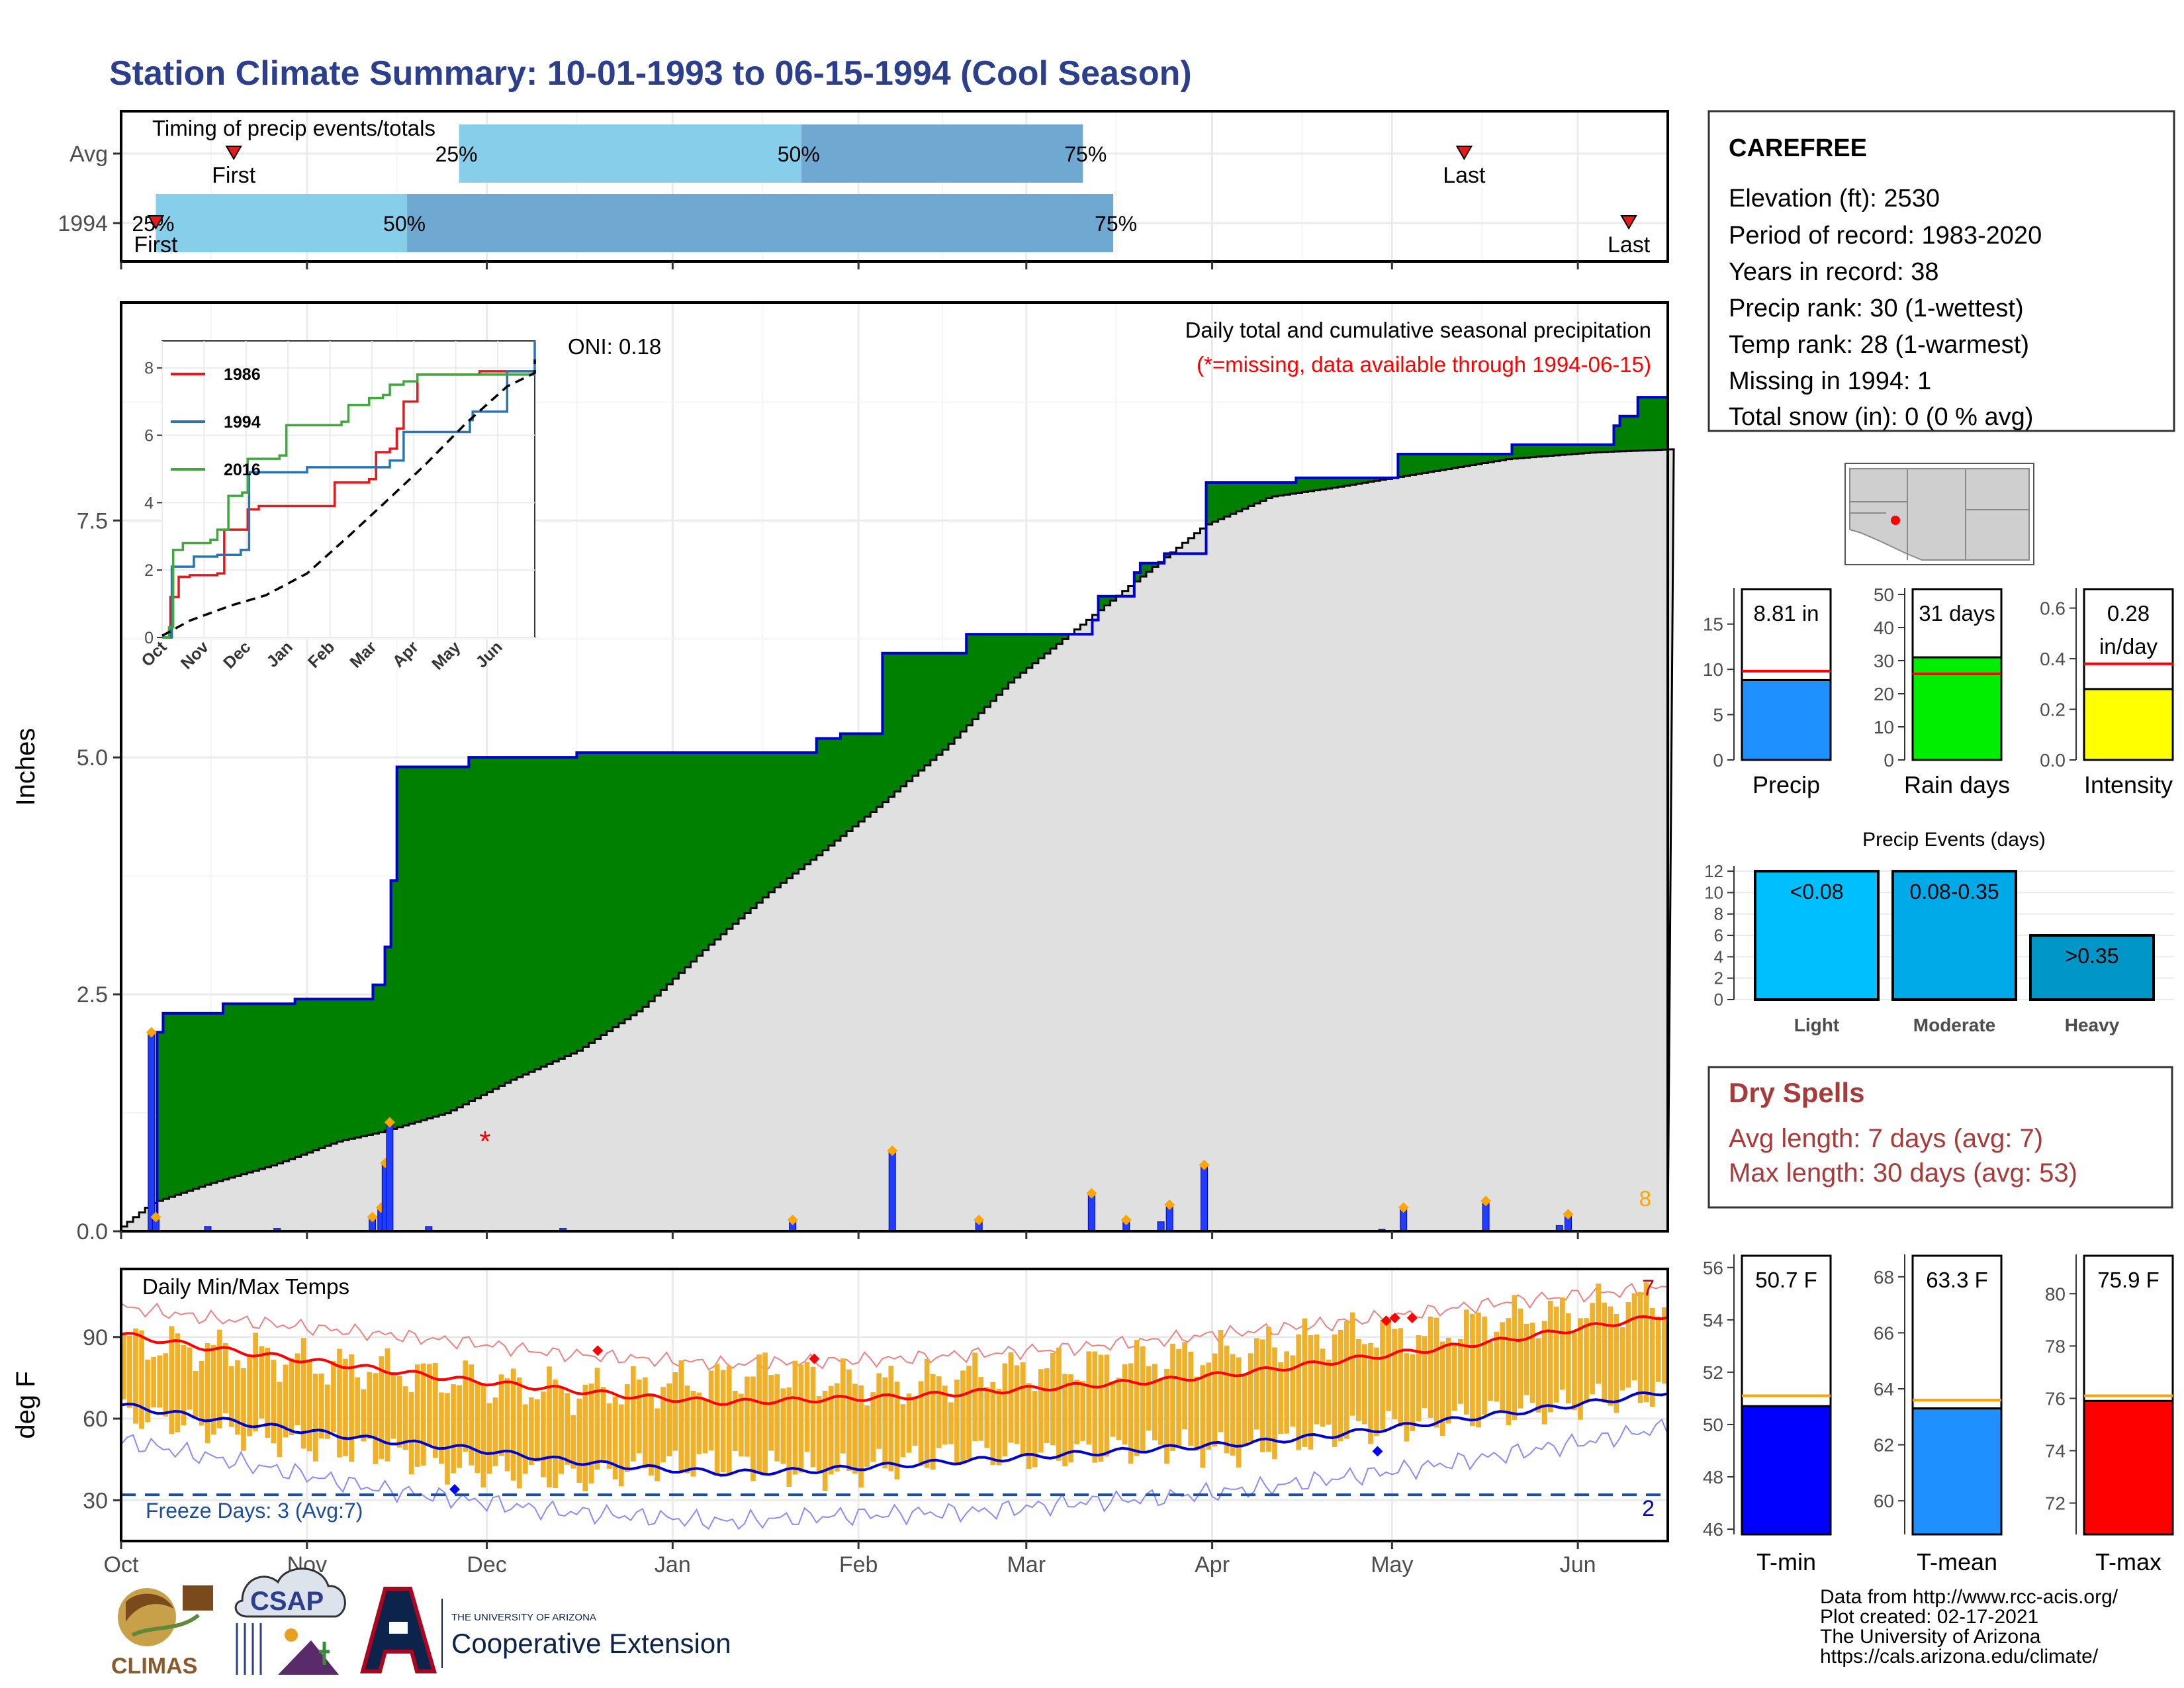 The height and width of the screenshot is (1688, 2184). I want to click on daily-precip-marker, so click(893, 1150).